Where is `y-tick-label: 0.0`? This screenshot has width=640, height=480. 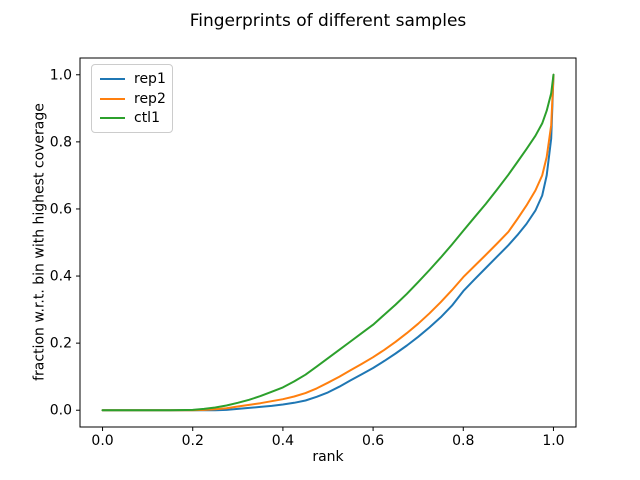 y-tick-label: 0.0 is located at coordinates (61, 411).